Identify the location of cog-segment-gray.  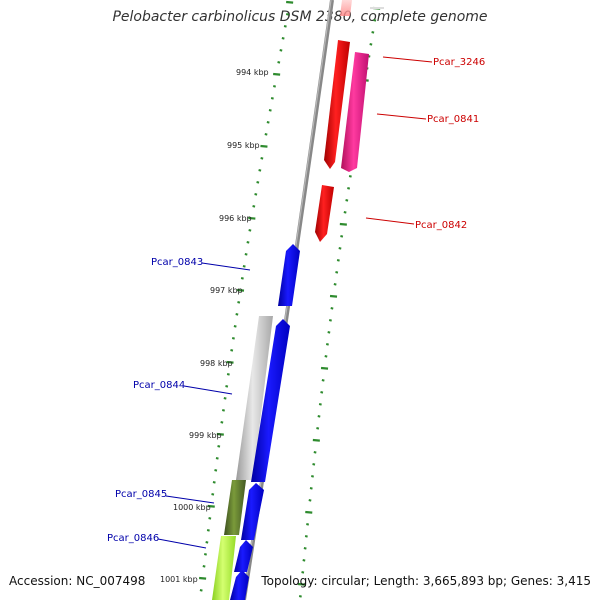
(254, 398).